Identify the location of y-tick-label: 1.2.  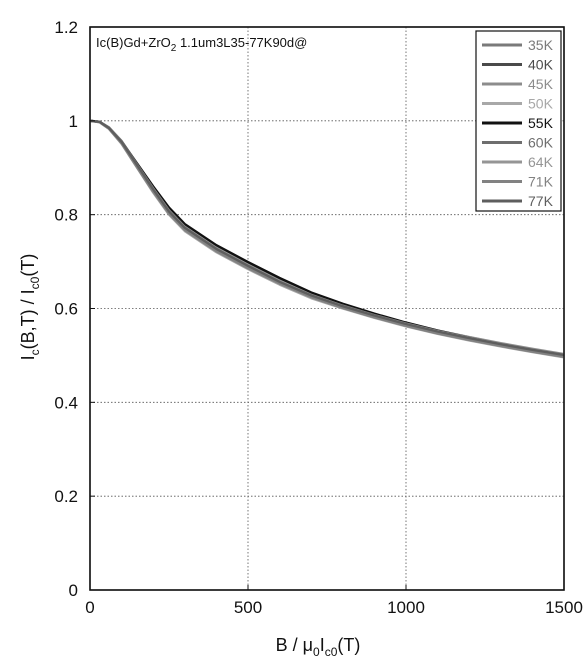
(66, 27).